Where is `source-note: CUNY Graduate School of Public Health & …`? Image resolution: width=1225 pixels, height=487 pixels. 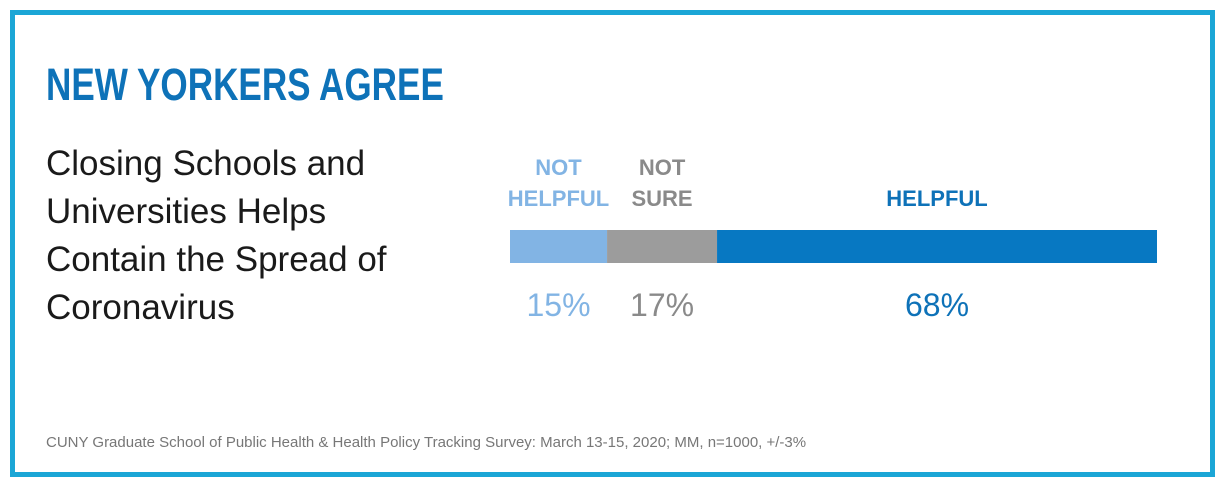
source-note: CUNY Graduate School of Public Health & … is located at coordinates (426, 442).